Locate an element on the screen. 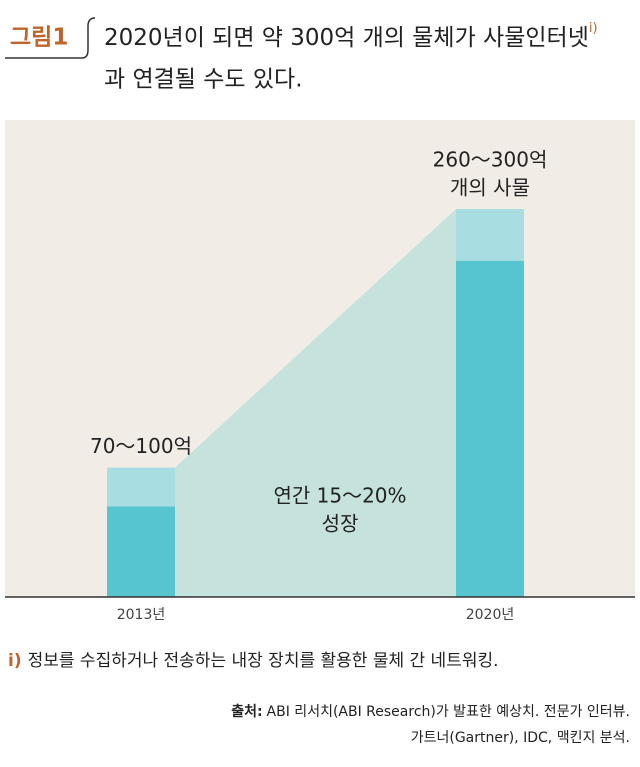 Image resolution: width=640 pixels, height=767 pixels. chart-title-cont: 과 연결될 수도 있다. is located at coordinates (203, 80).